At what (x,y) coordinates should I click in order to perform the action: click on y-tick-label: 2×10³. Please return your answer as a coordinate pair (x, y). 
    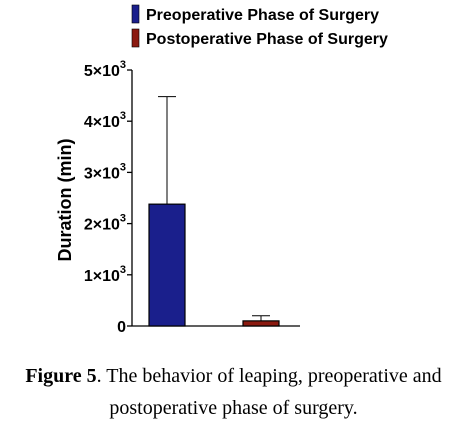
    Looking at the image, I should click on (105, 223).